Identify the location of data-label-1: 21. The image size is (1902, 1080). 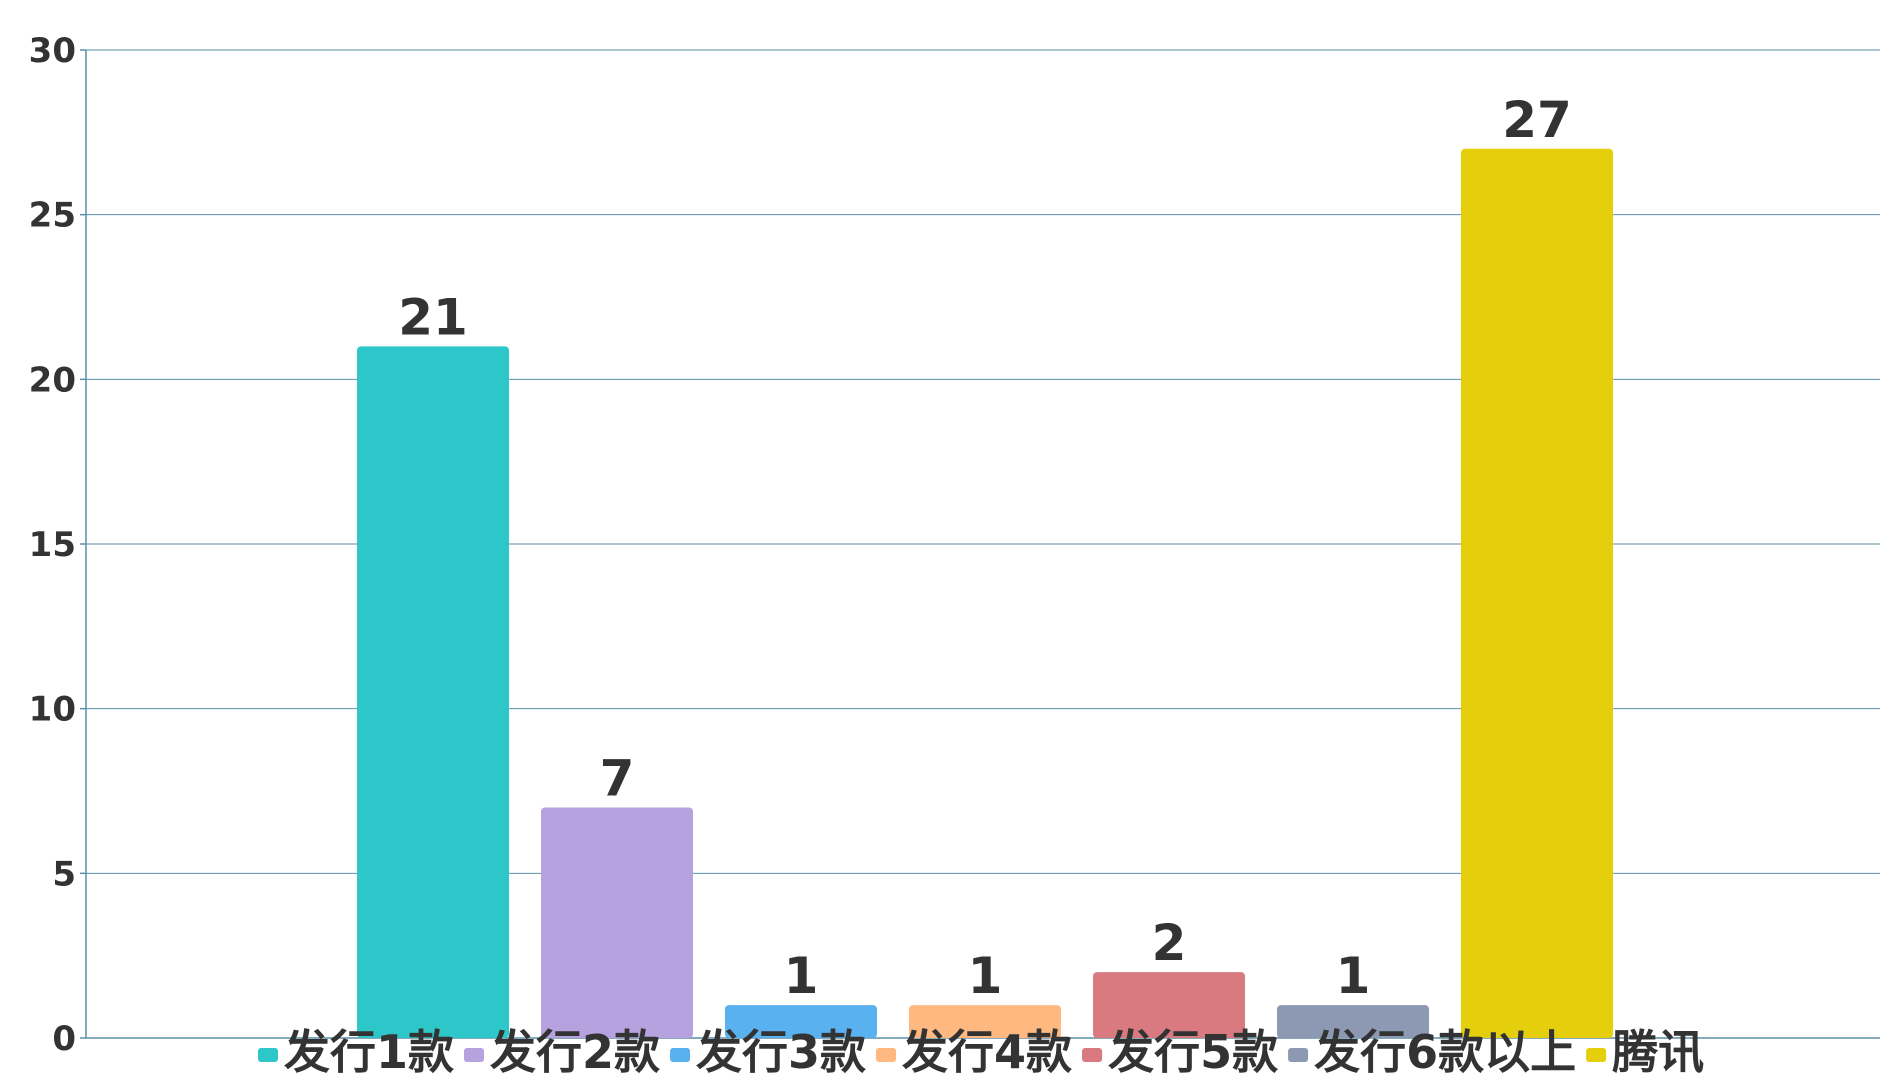
(433, 317).